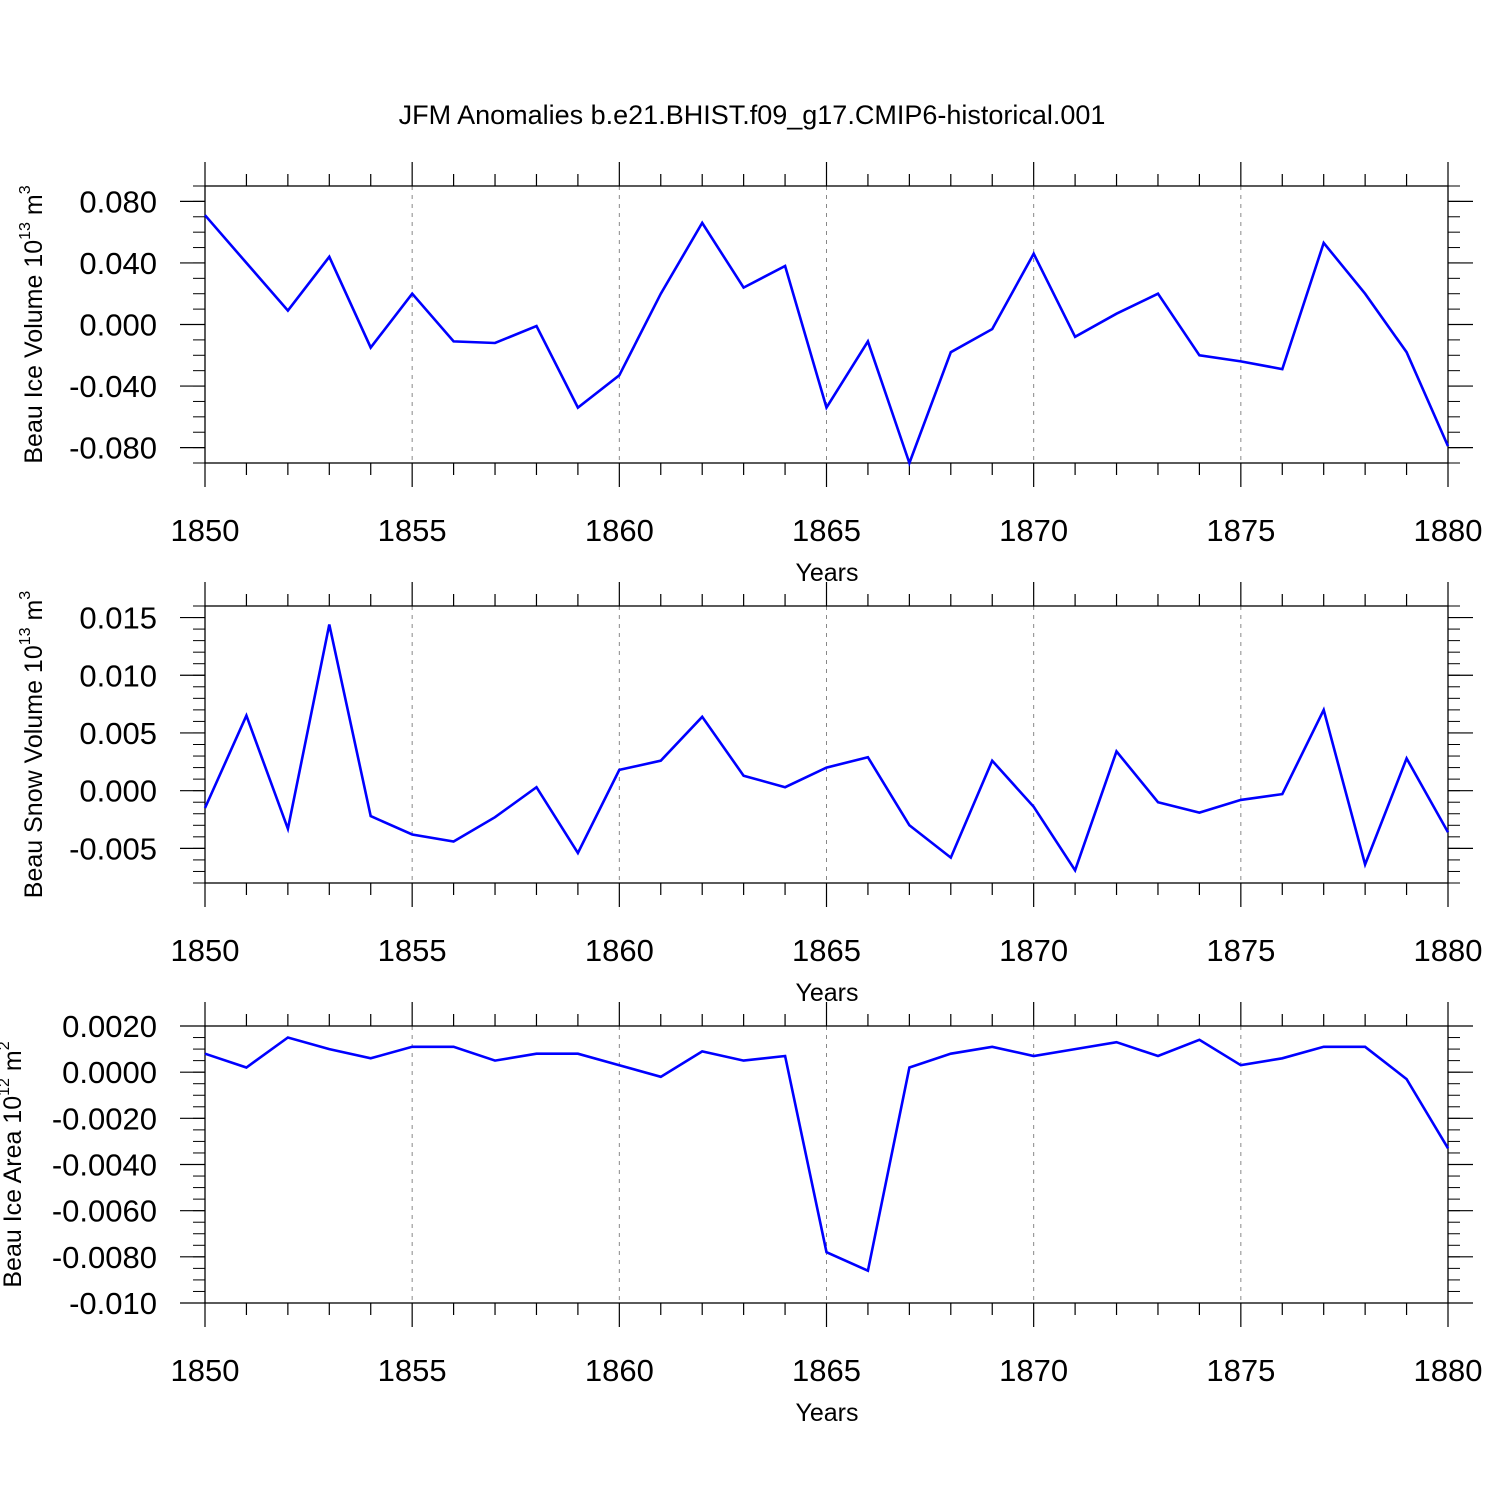 The height and width of the screenshot is (1500, 1500). Describe the element at coordinates (118, 733) in the screenshot. I see `y-tick-label: 0.005` at that location.